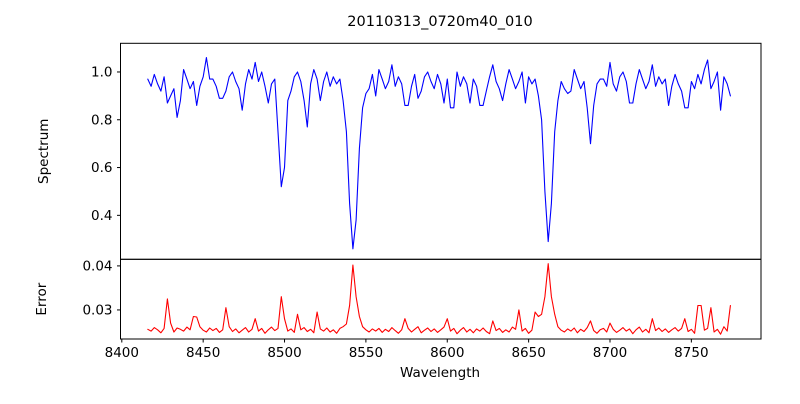 This screenshot has height=404, width=800. What do you see at coordinates (97, 310) in the screenshot?
I see `y-tick-label: 0.03` at bounding box center [97, 310].